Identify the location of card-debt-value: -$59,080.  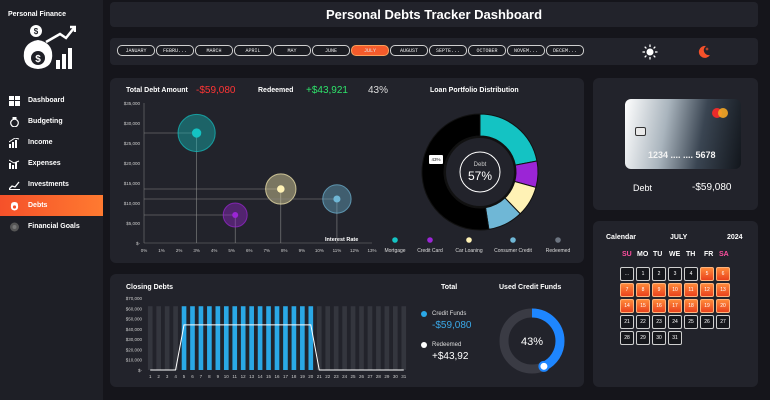
(712, 187).